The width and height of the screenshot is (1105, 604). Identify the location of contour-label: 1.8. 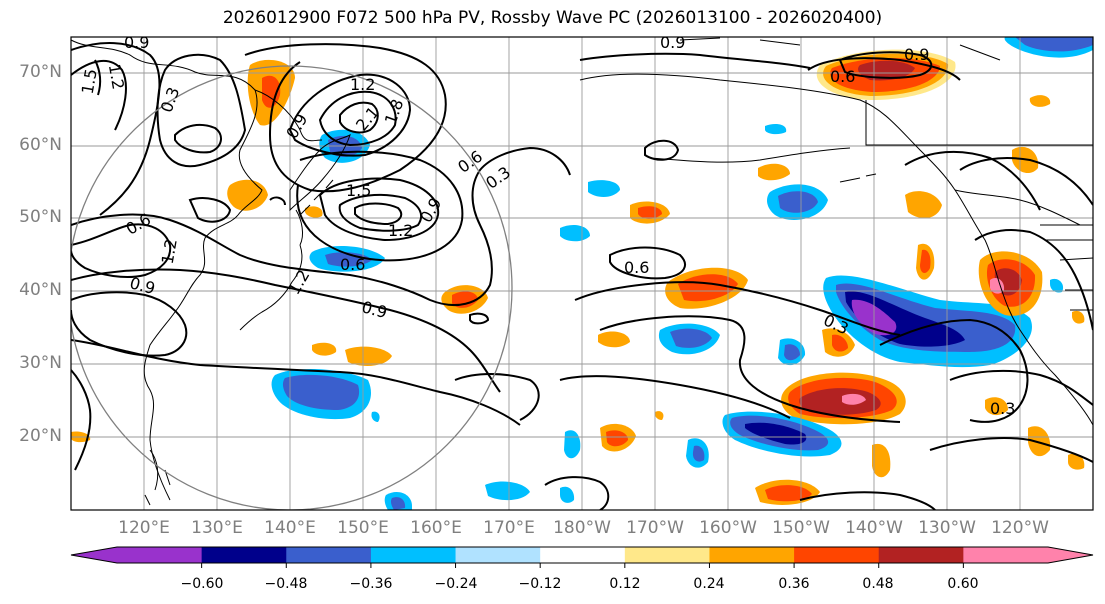
(394, 112).